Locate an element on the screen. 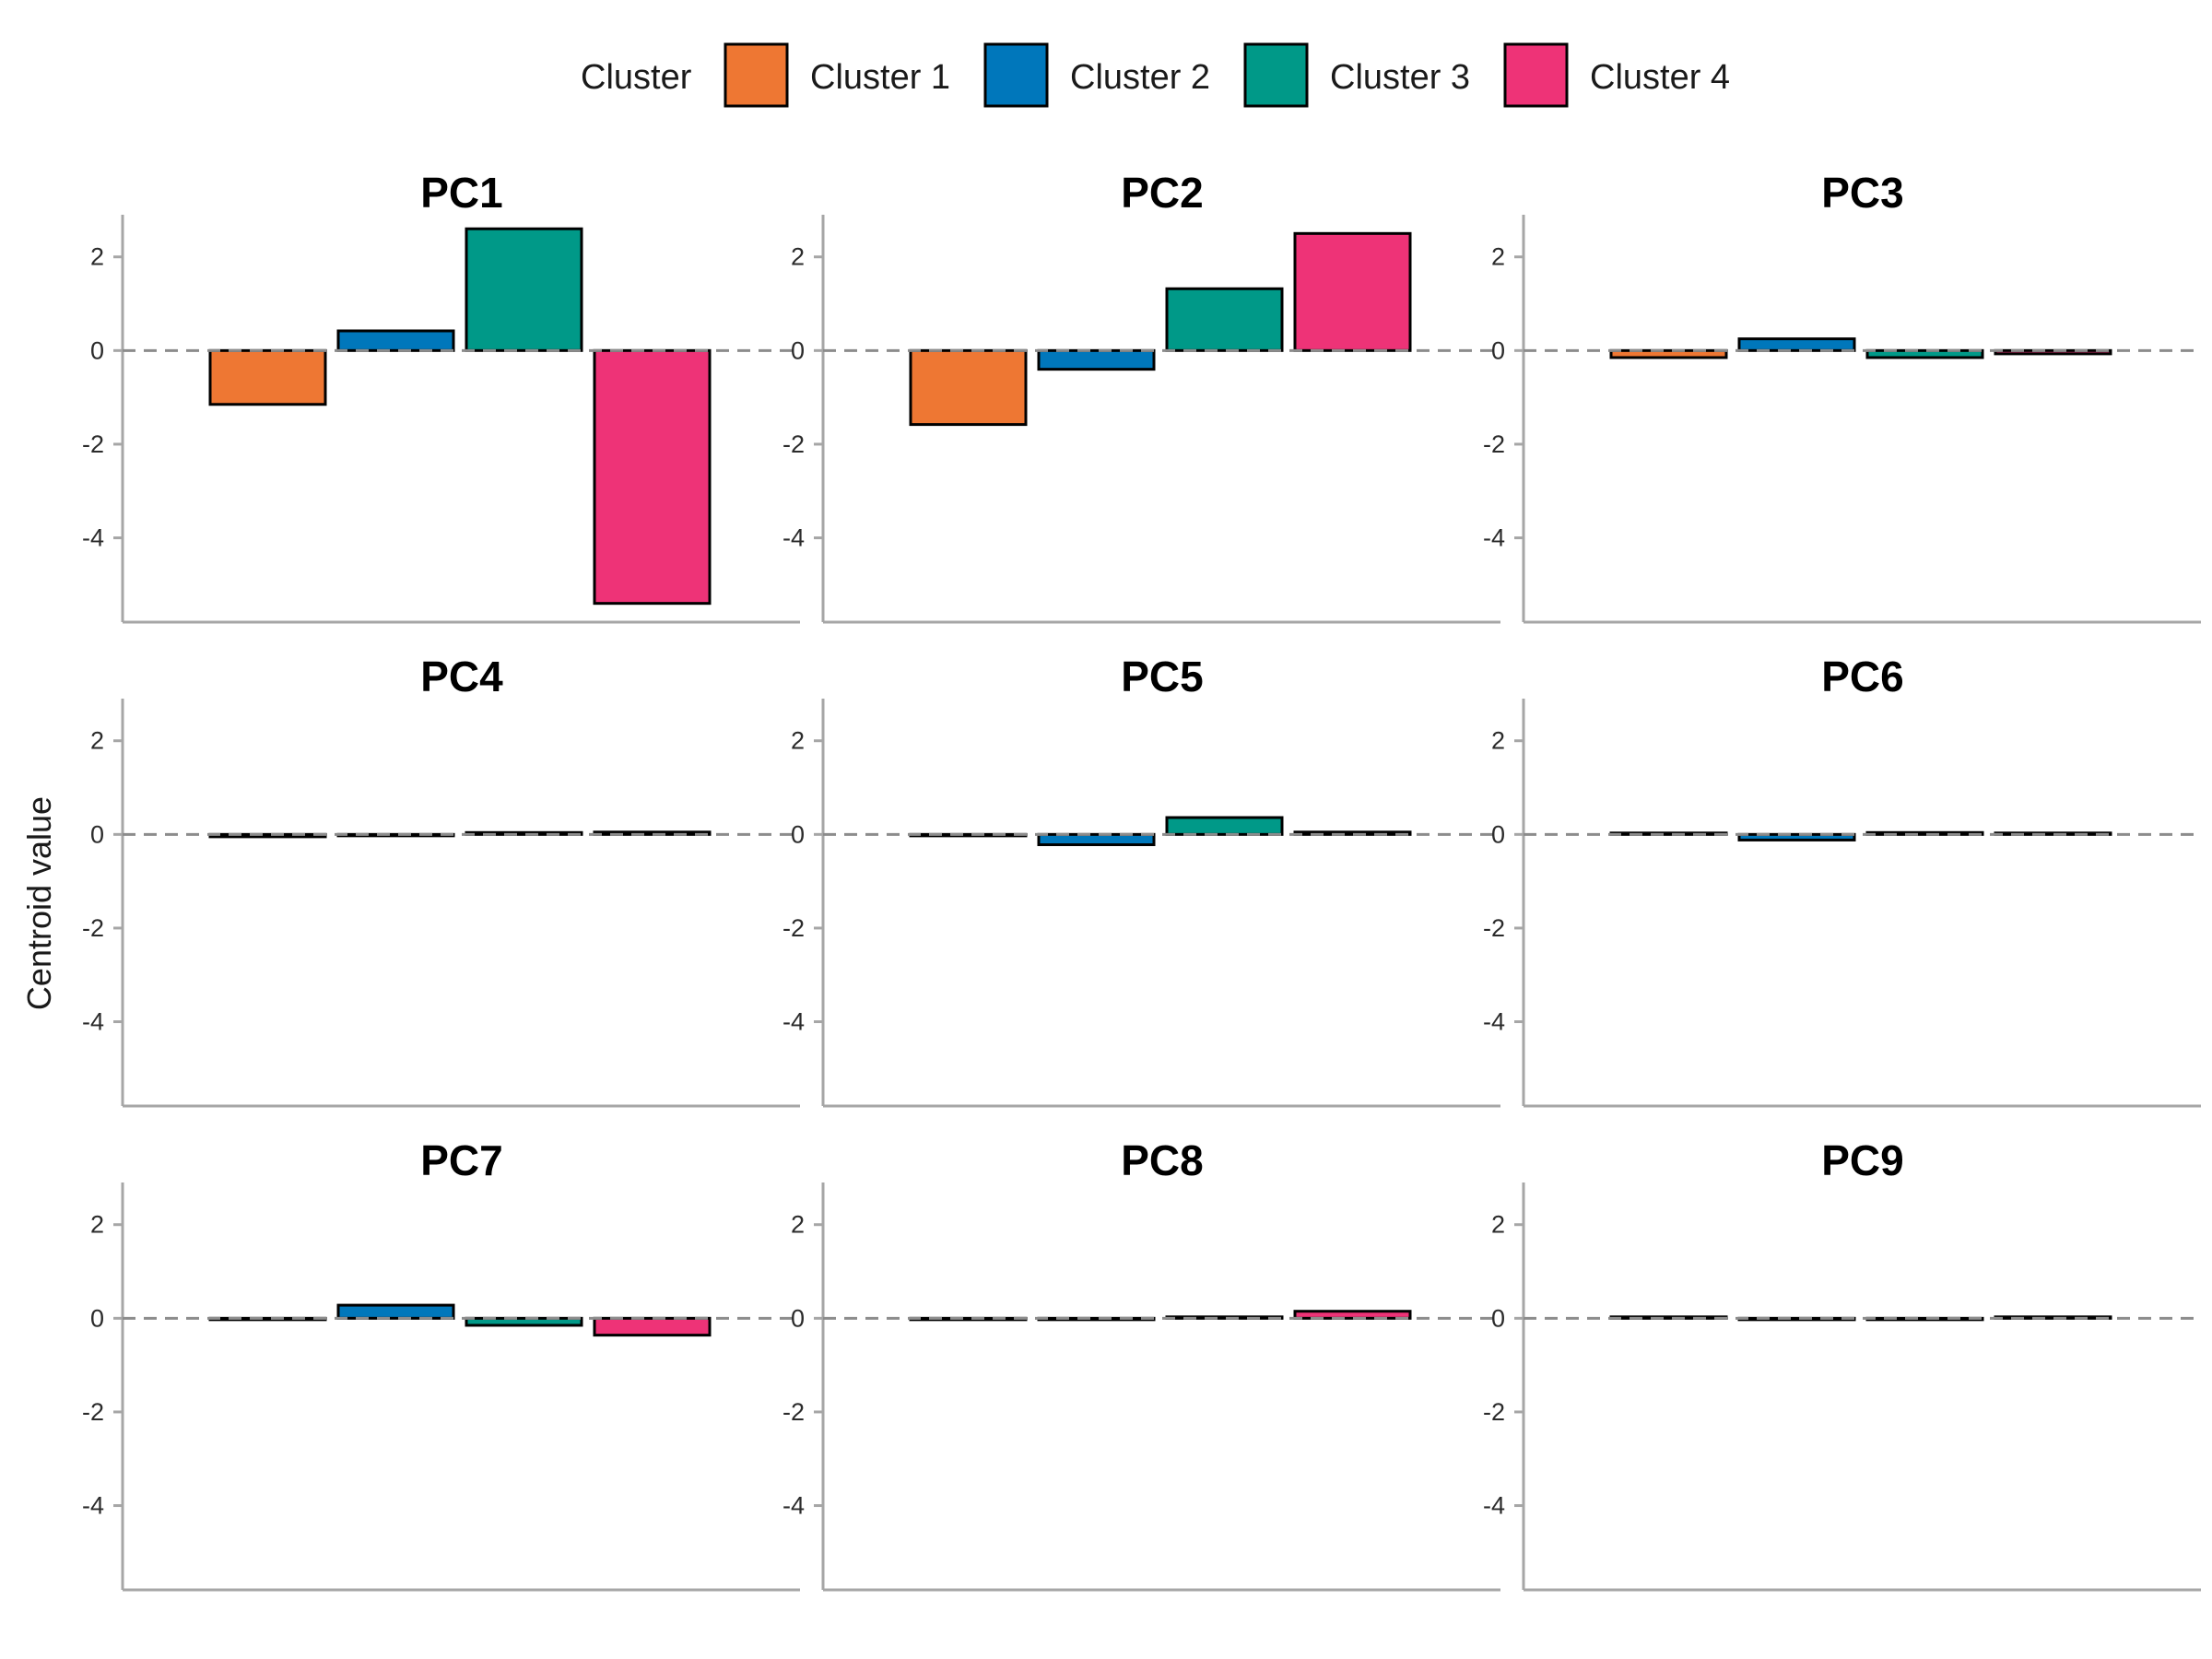 The width and height of the screenshot is (2212, 1659). facet-panel-pc5: PC5 2 0 -2 -4 is located at coordinates (1141, 880).